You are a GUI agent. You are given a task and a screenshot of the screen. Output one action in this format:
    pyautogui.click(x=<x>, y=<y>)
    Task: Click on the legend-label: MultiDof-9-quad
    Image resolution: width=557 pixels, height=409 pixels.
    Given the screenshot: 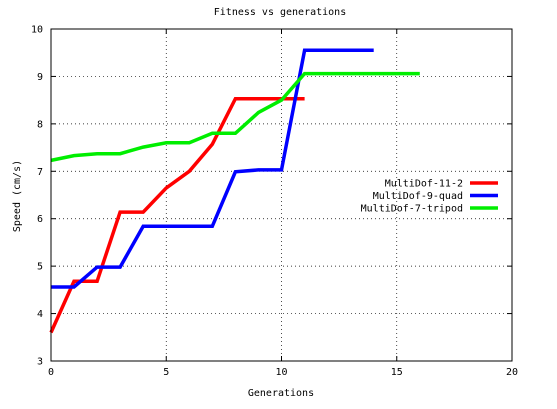 What is the action you would take?
    pyautogui.click(x=418, y=196)
    